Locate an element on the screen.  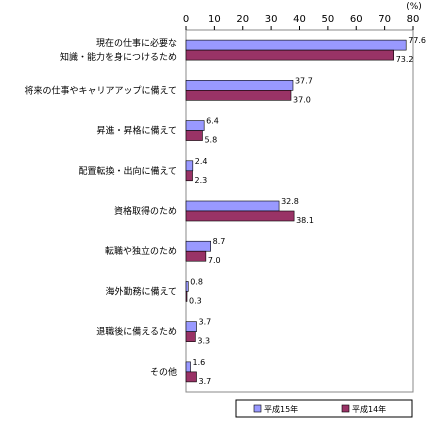
data-label: 6.4 is located at coordinates (212, 121).